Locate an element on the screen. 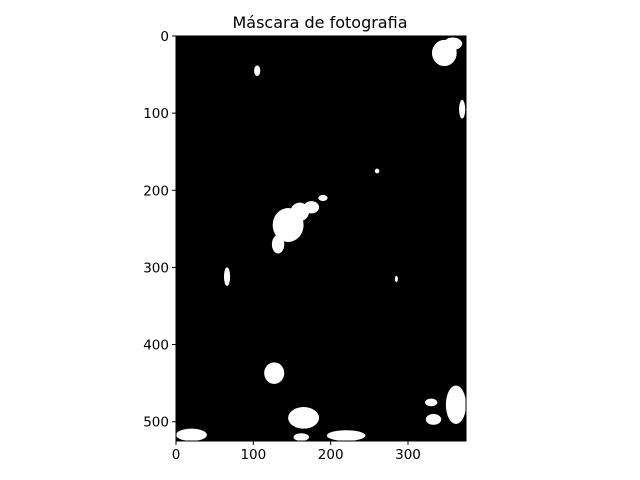 This screenshot has width=640, height=480. y-tick-label: 200 is located at coordinates (156, 191).